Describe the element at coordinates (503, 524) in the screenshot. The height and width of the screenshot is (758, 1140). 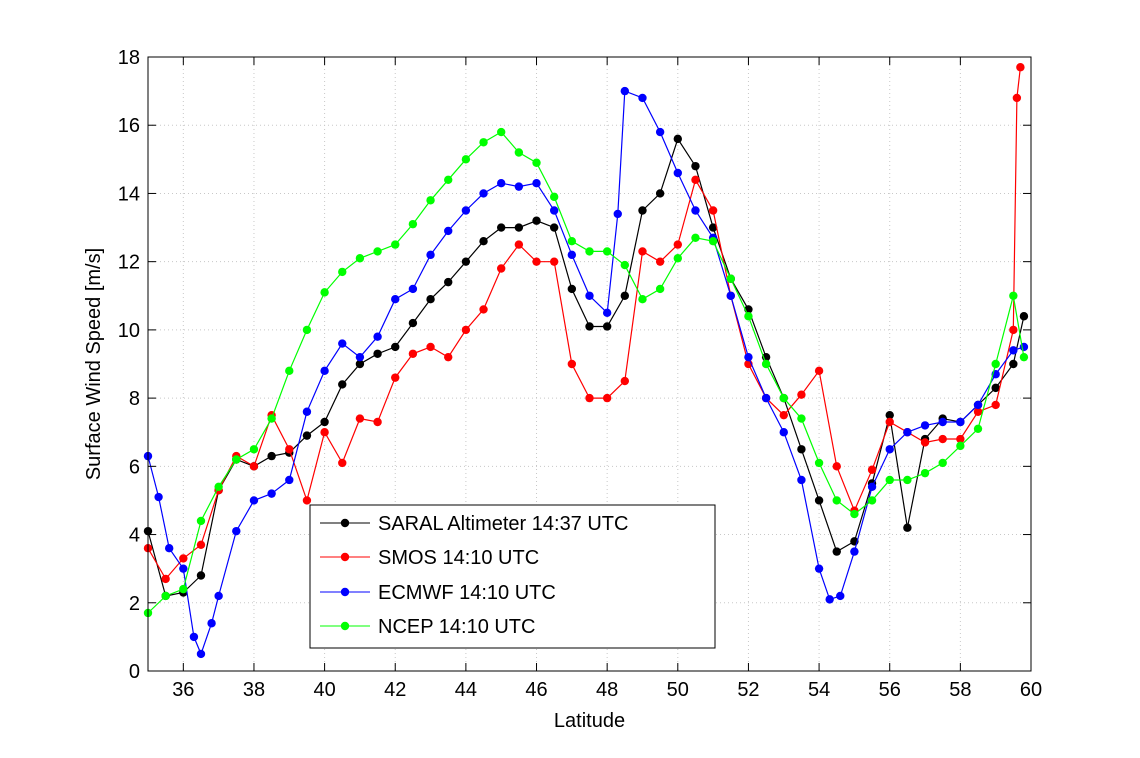
I see `legend-label-saral: SARAL Altimeter 14:37 UTC` at that location.